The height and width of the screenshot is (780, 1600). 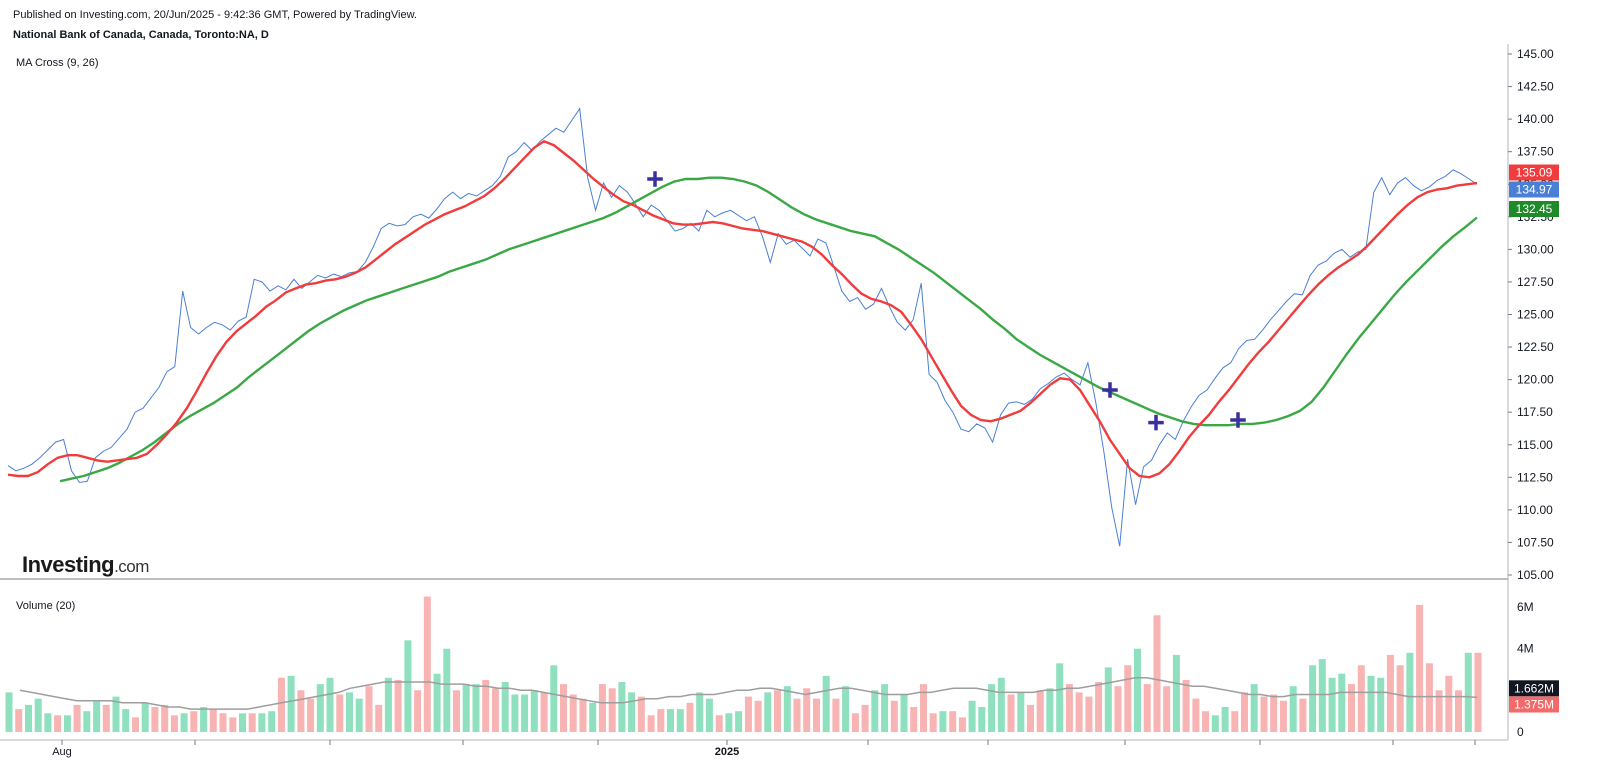 What do you see at coordinates (57, 63) in the screenshot?
I see `ma-cross-label: MA Cross (9, 26)` at bounding box center [57, 63].